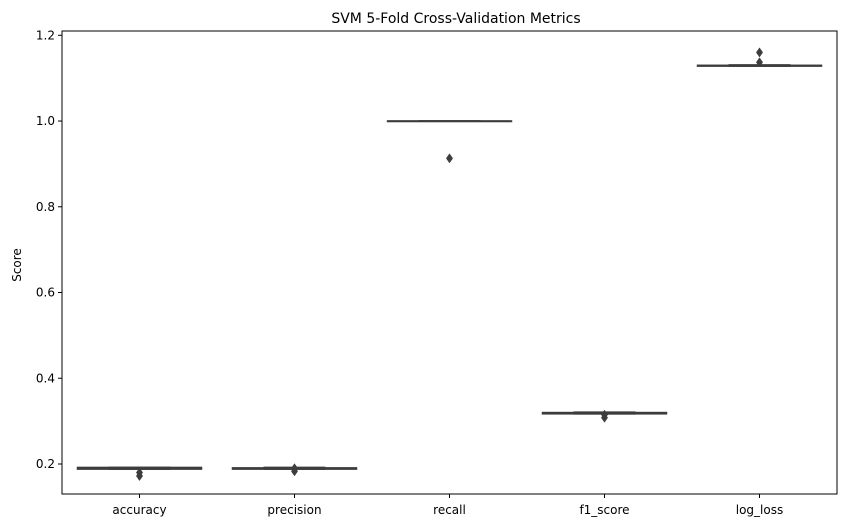 Image resolution: width=846 pixels, height=528 pixels. What do you see at coordinates (455, 19) in the screenshot?
I see `chart-title: SVM 5-Fold Cross-Validation Metrics` at bounding box center [455, 19].